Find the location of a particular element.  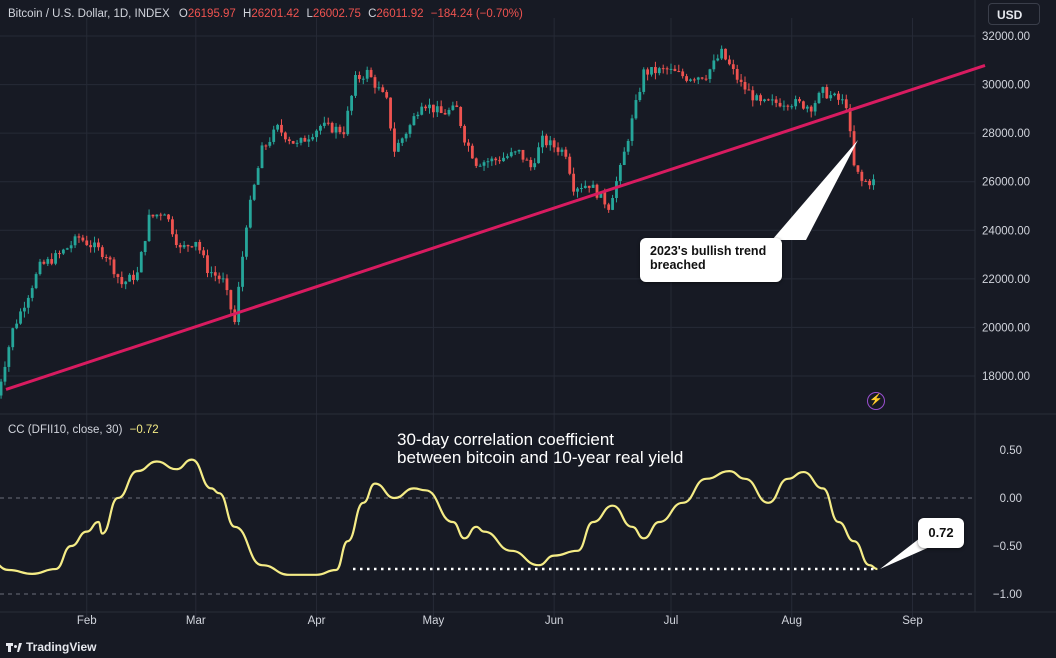

price-tick-label: 30000.00 is located at coordinates (1006, 86).